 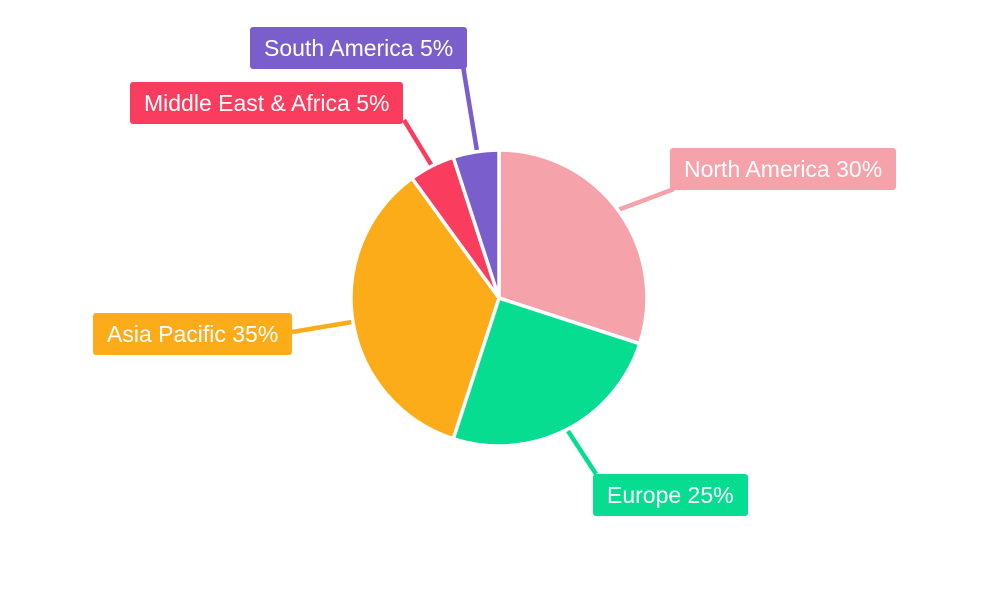 I want to click on slice-south-america, so click(x=476, y=224).